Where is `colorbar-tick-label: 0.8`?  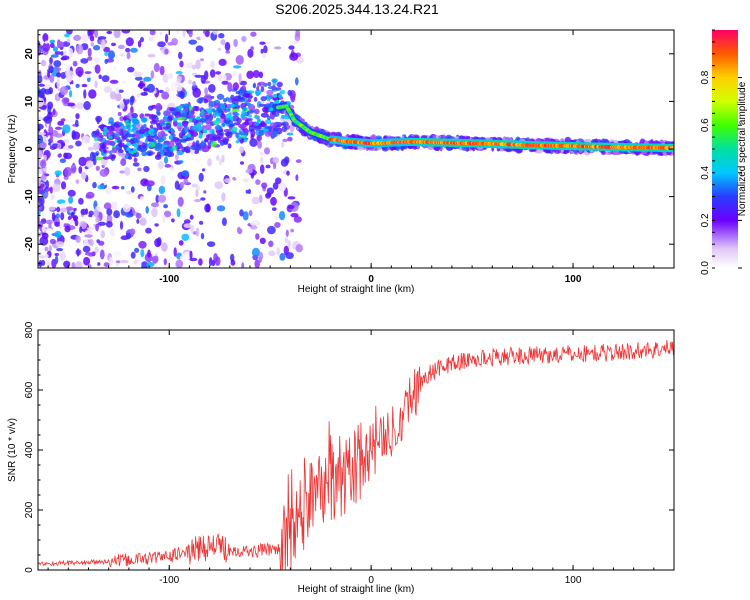 colorbar-tick-label: 0.8 is located at coordinates (705, 77).